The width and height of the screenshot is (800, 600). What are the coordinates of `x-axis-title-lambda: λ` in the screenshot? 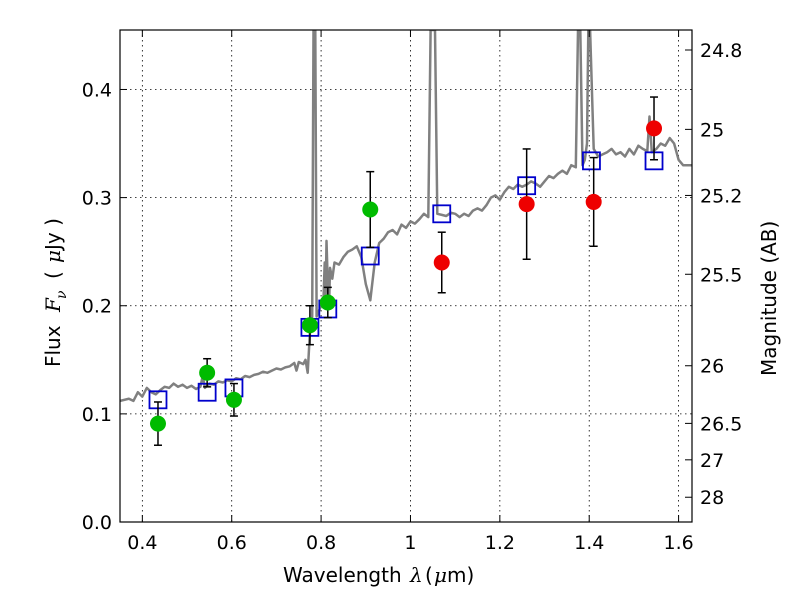 It's located at (416, 575).